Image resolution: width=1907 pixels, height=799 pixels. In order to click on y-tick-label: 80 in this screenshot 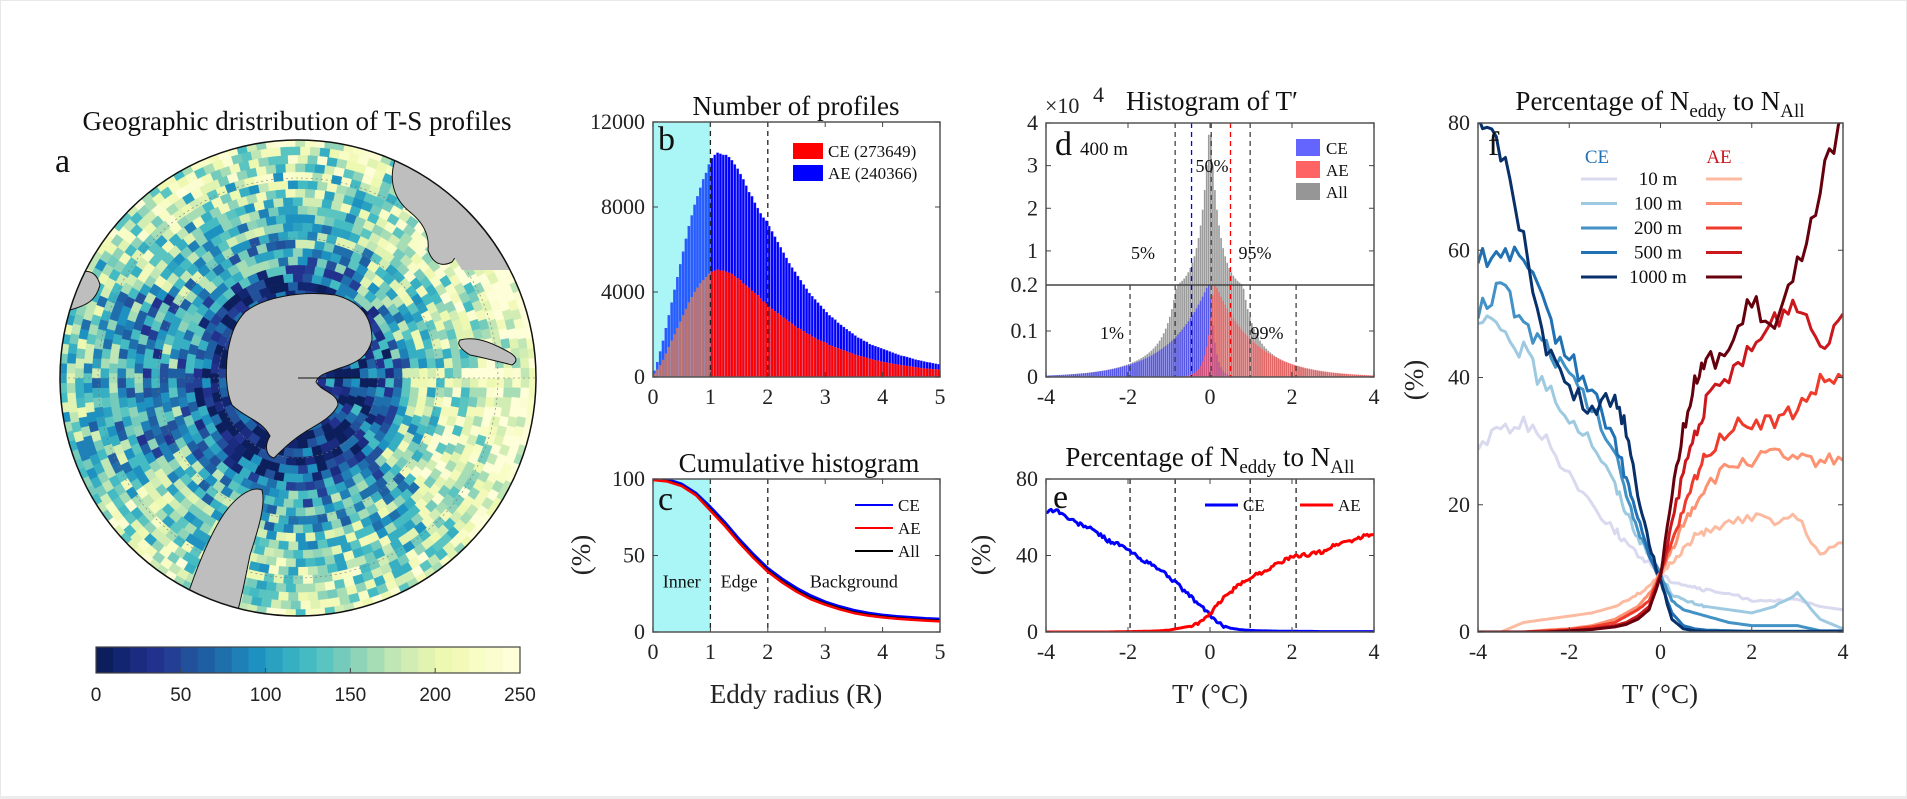, I will do `click(1459, 122)`.